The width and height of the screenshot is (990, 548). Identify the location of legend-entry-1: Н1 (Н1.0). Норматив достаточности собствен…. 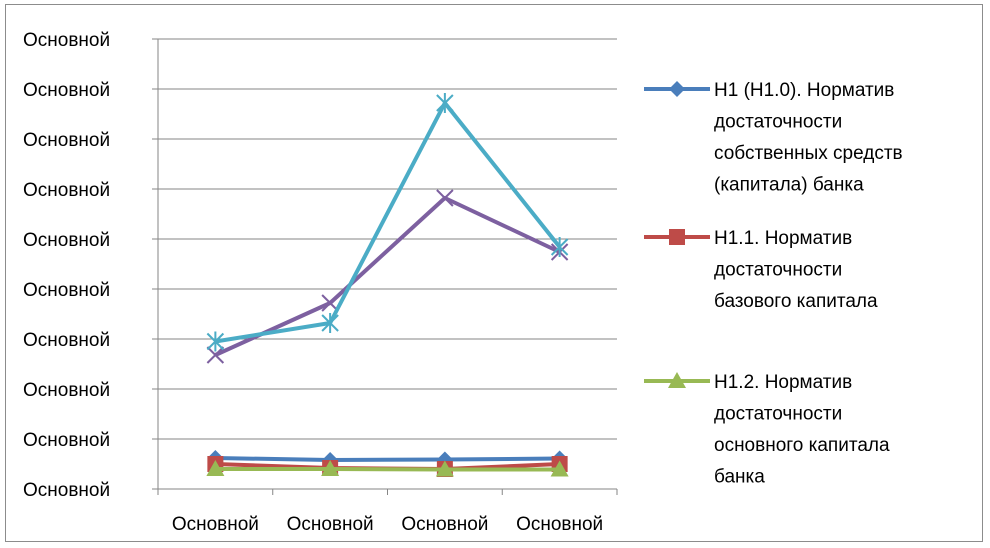
(773, 138).